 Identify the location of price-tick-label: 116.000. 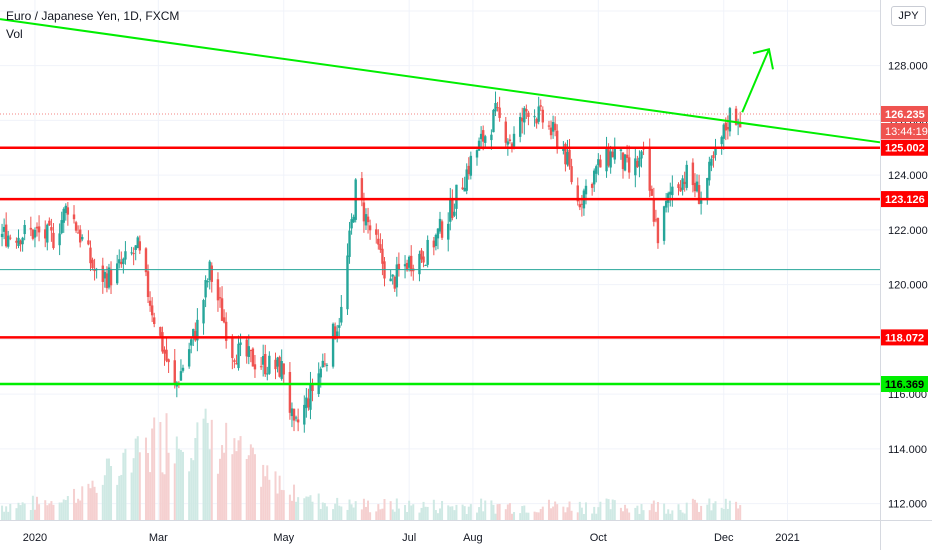
(907, 395).